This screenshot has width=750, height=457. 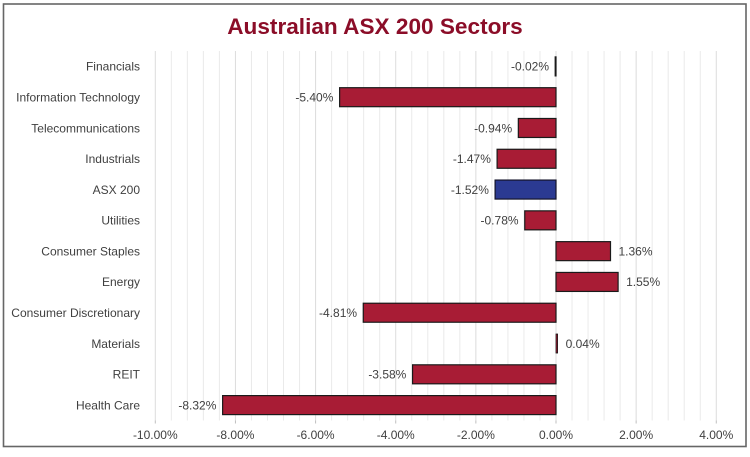 What do you see at coordinates (375, 26) in the screenshot?
I see `svg-text: Australian ASX 200 Sectors` at bounding box center [375, 26].